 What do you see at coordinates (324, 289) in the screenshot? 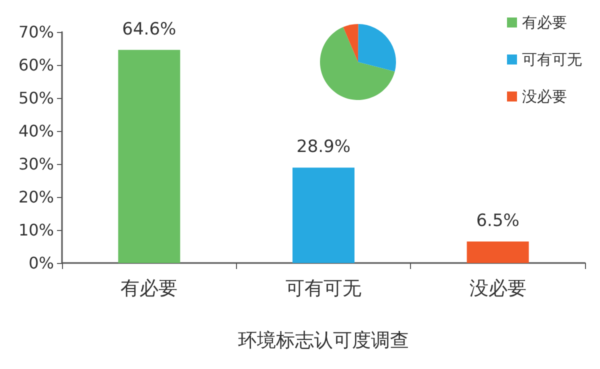
I see `x-tick-label: 可有可无` at bounding box center [324, 289].